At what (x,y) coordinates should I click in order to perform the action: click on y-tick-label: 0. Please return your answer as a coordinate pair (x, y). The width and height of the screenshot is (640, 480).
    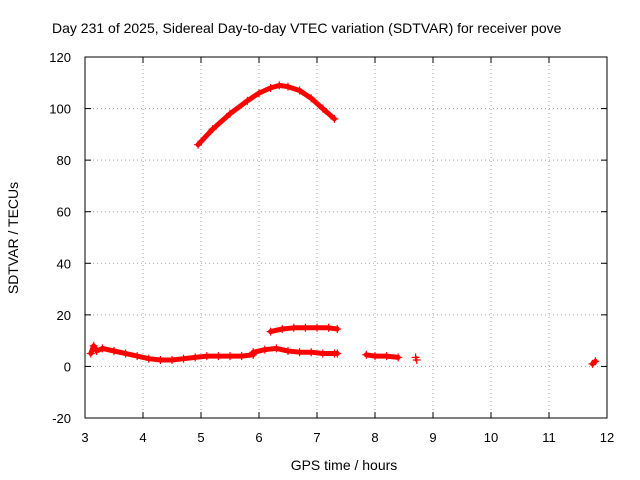
    Looking at the image, I should click on (67, 366).